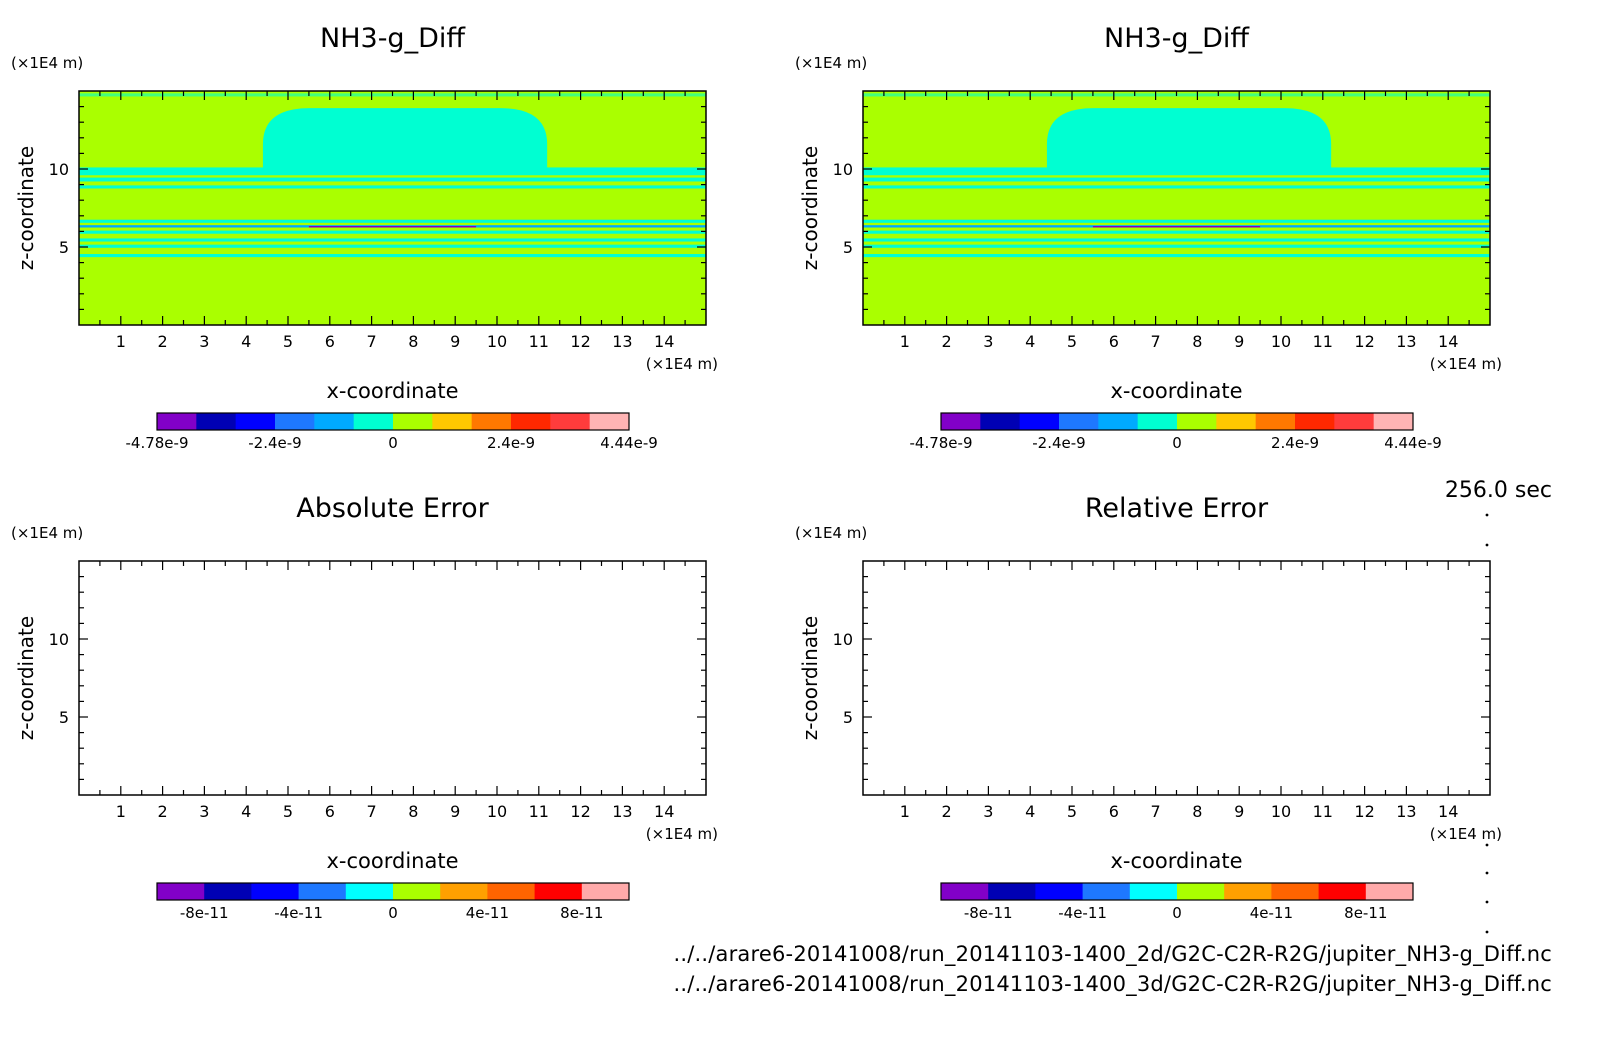 This screenshot has width=1604, height=1054. Describe the element at coordinates (1487, 515) in the screenshot. I see `edge-dot` at that location.